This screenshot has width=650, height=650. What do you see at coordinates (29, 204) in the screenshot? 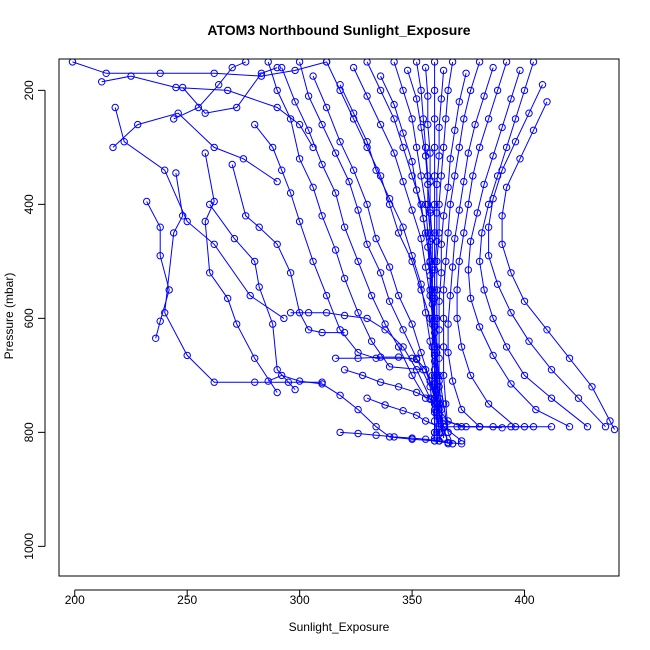
I see `y-tick-label: 400` at bounding box center [29, 204].